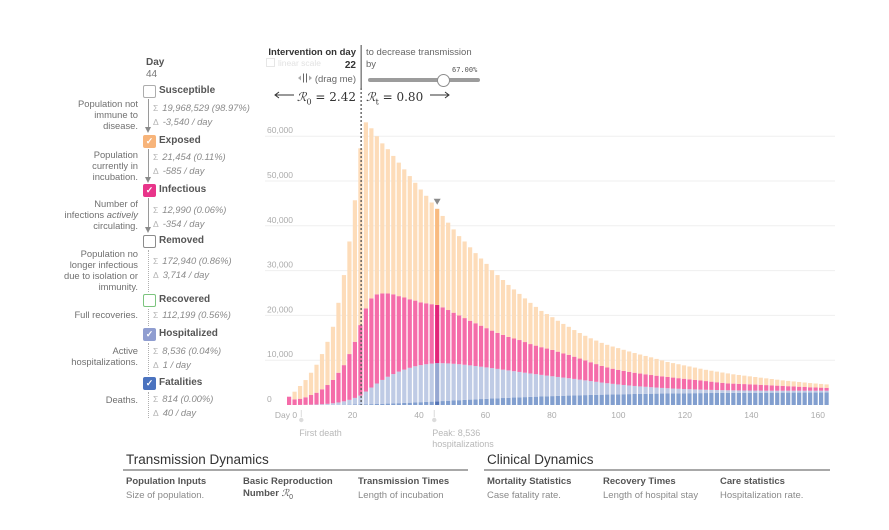 Image resolution: width=889 pixels, height=530 pixels. What do you see at coordinates (149, 91) in the screenshot?
I see `susceptible-checkbox` at bounding box center [149, 91].